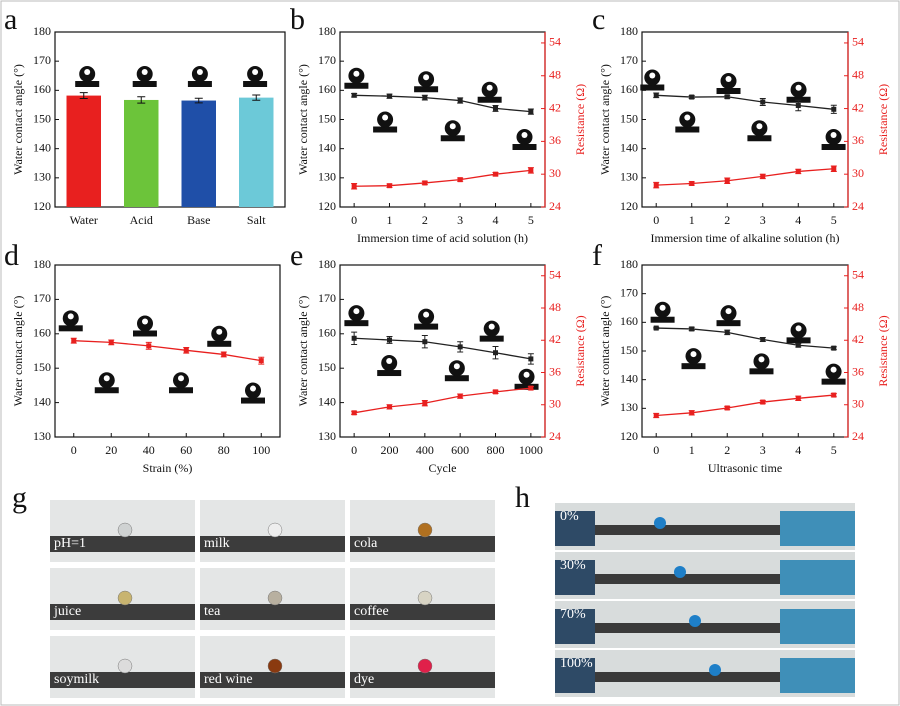 This screenshot has height=706, width=900. What do you see at coordinates (580, 119) in the screenshot?
I see `y2-axis-label: Resistance (Ω)` at bounding box center [580, 119].